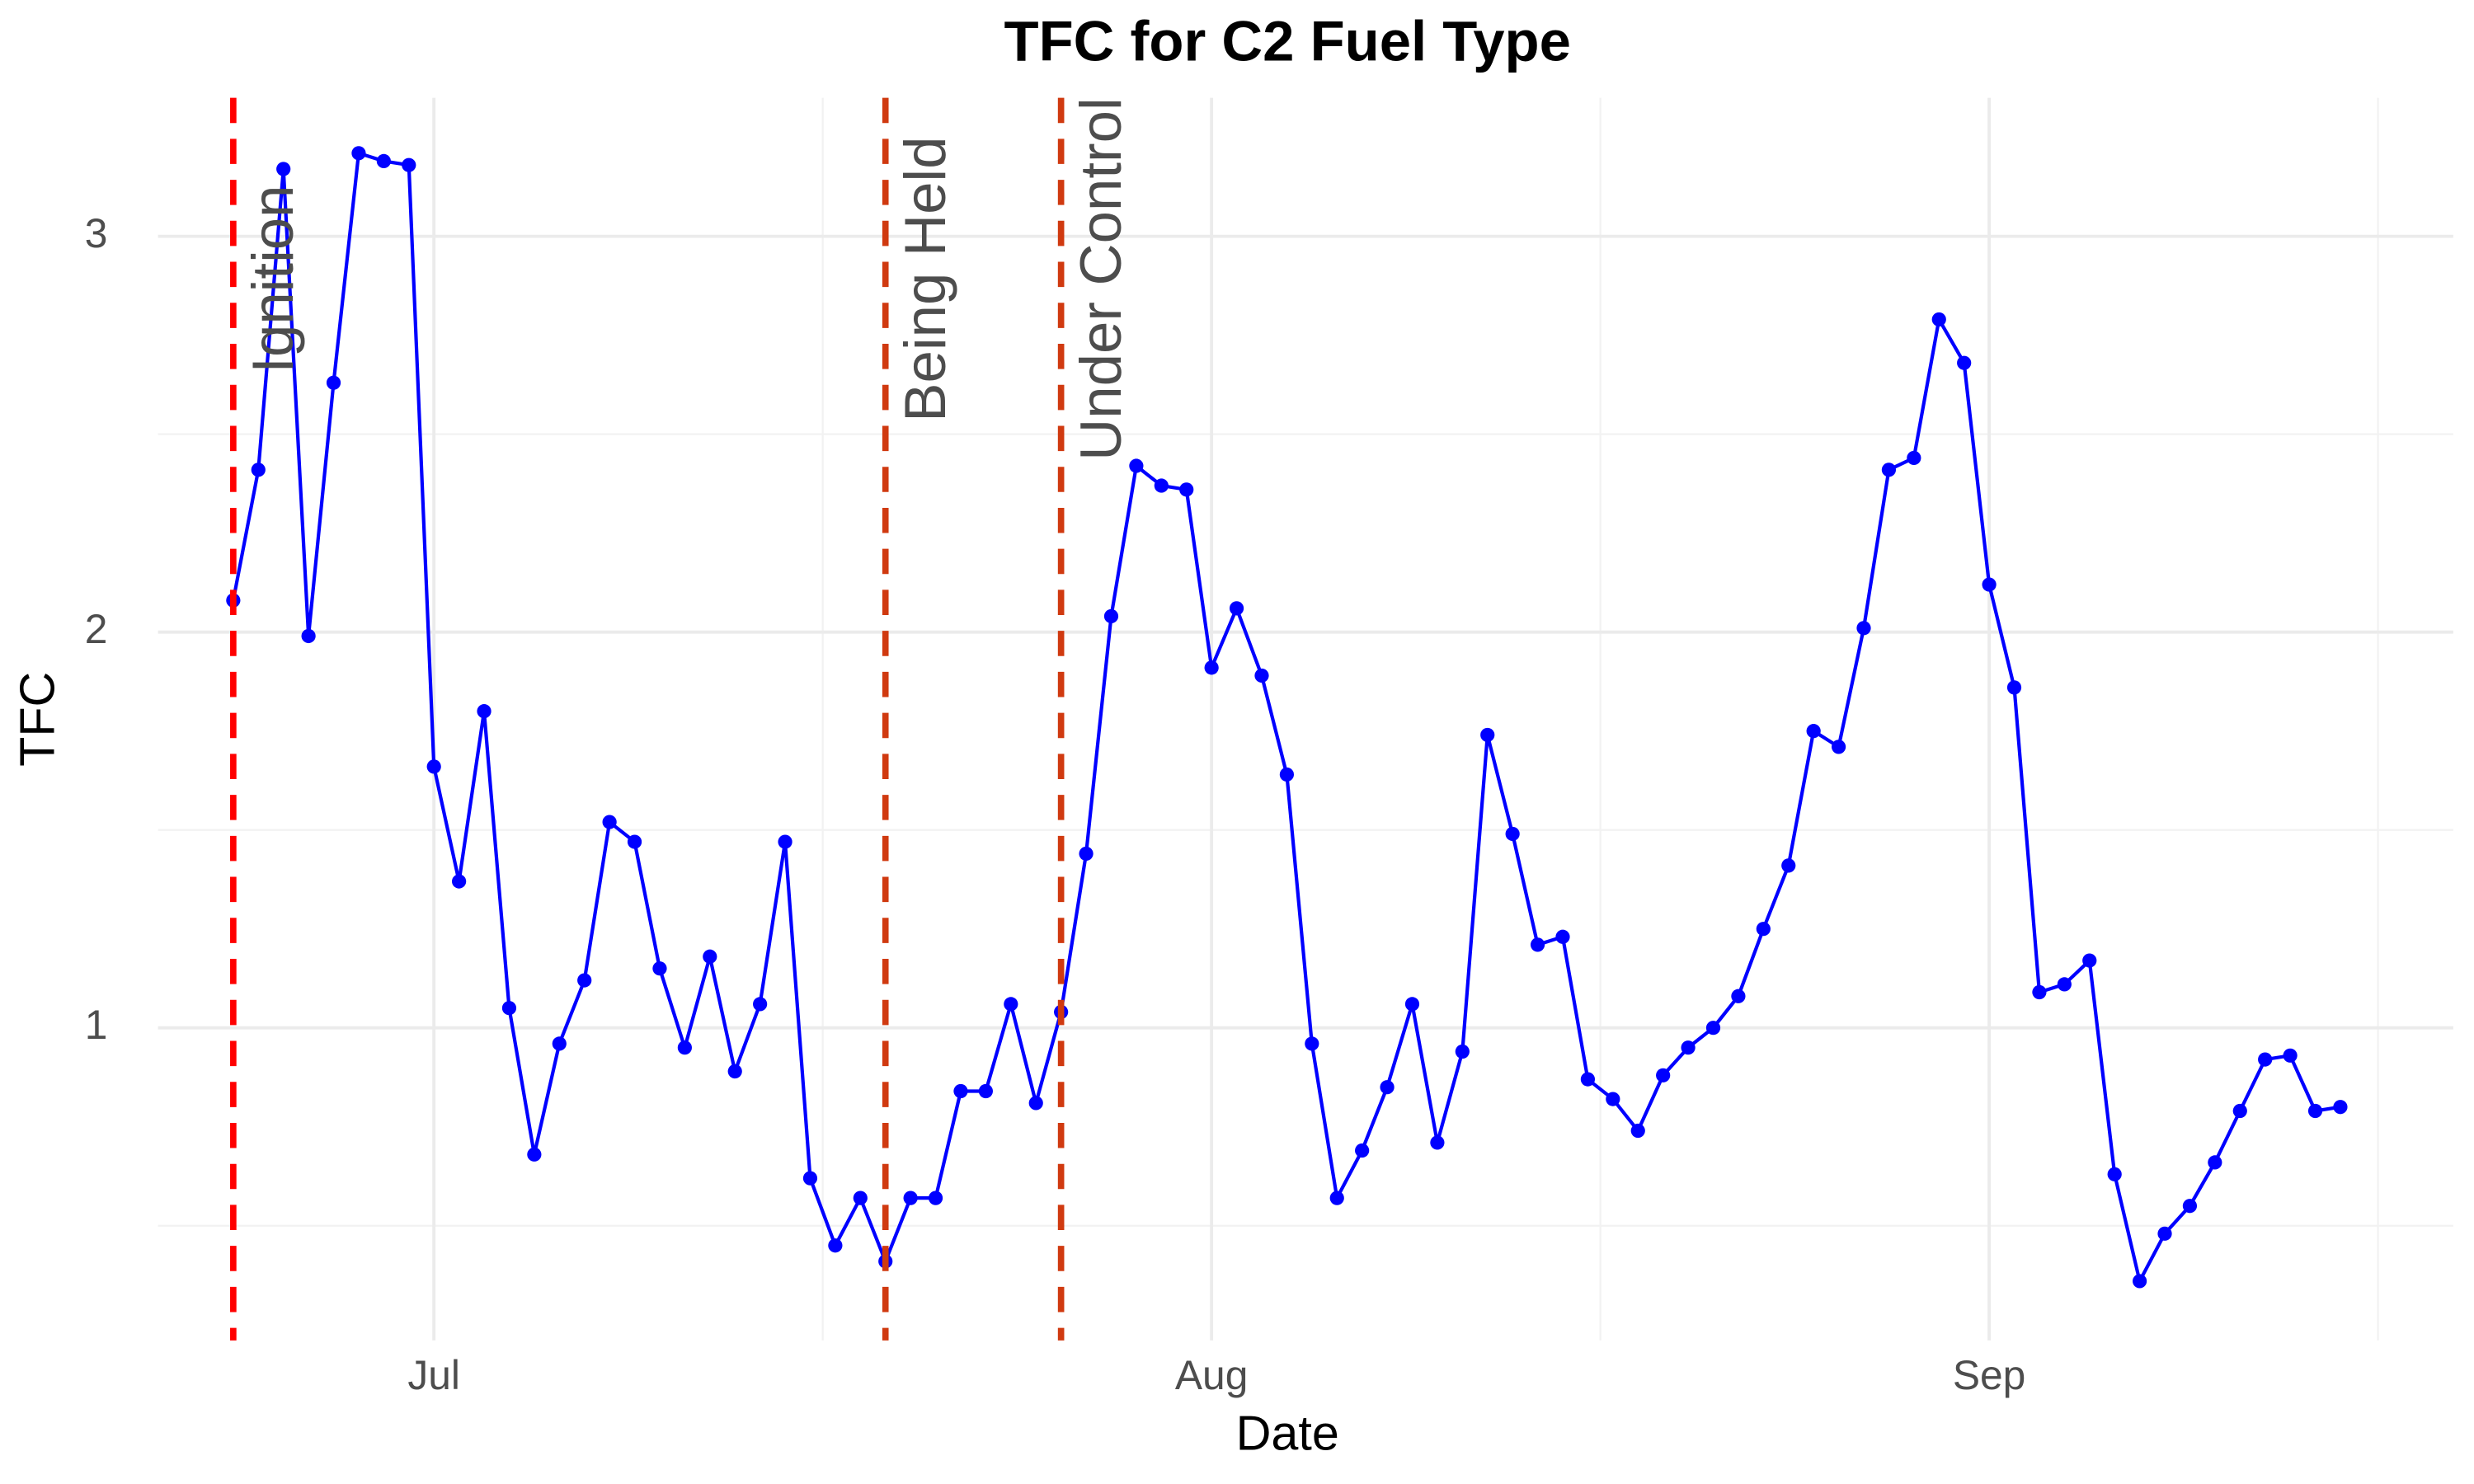 This screenshot has width=2474, height=1484. I want to click on y-tick-label: 1, so click(96, 1025).